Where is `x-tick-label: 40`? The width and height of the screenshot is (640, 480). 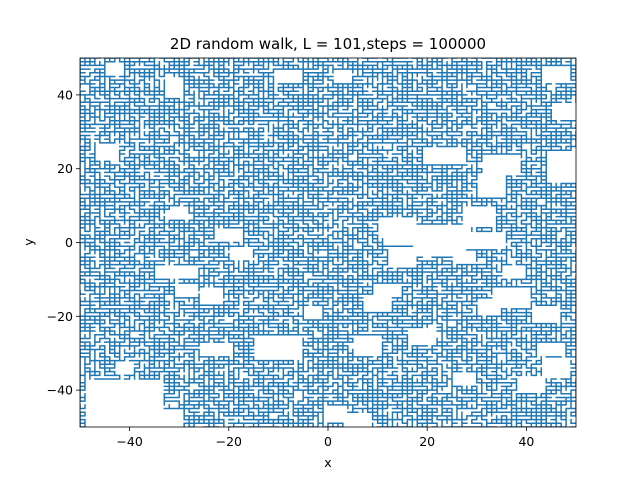
x-tick-label: 40 is located at coordinates (526, 441).